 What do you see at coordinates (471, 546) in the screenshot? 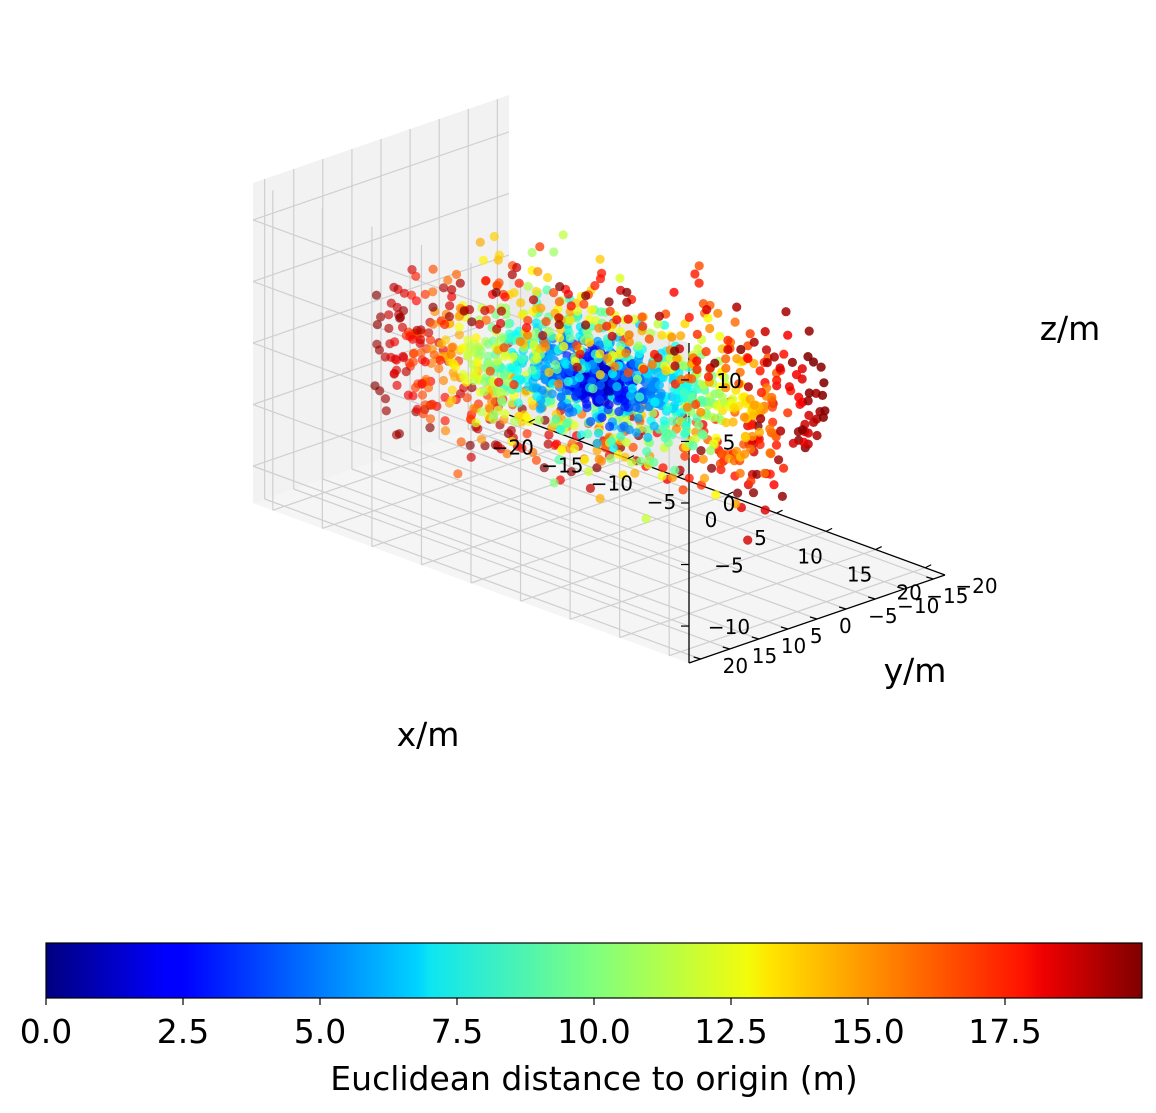
I see `grid-z-back` at bounding box center [471, 546].